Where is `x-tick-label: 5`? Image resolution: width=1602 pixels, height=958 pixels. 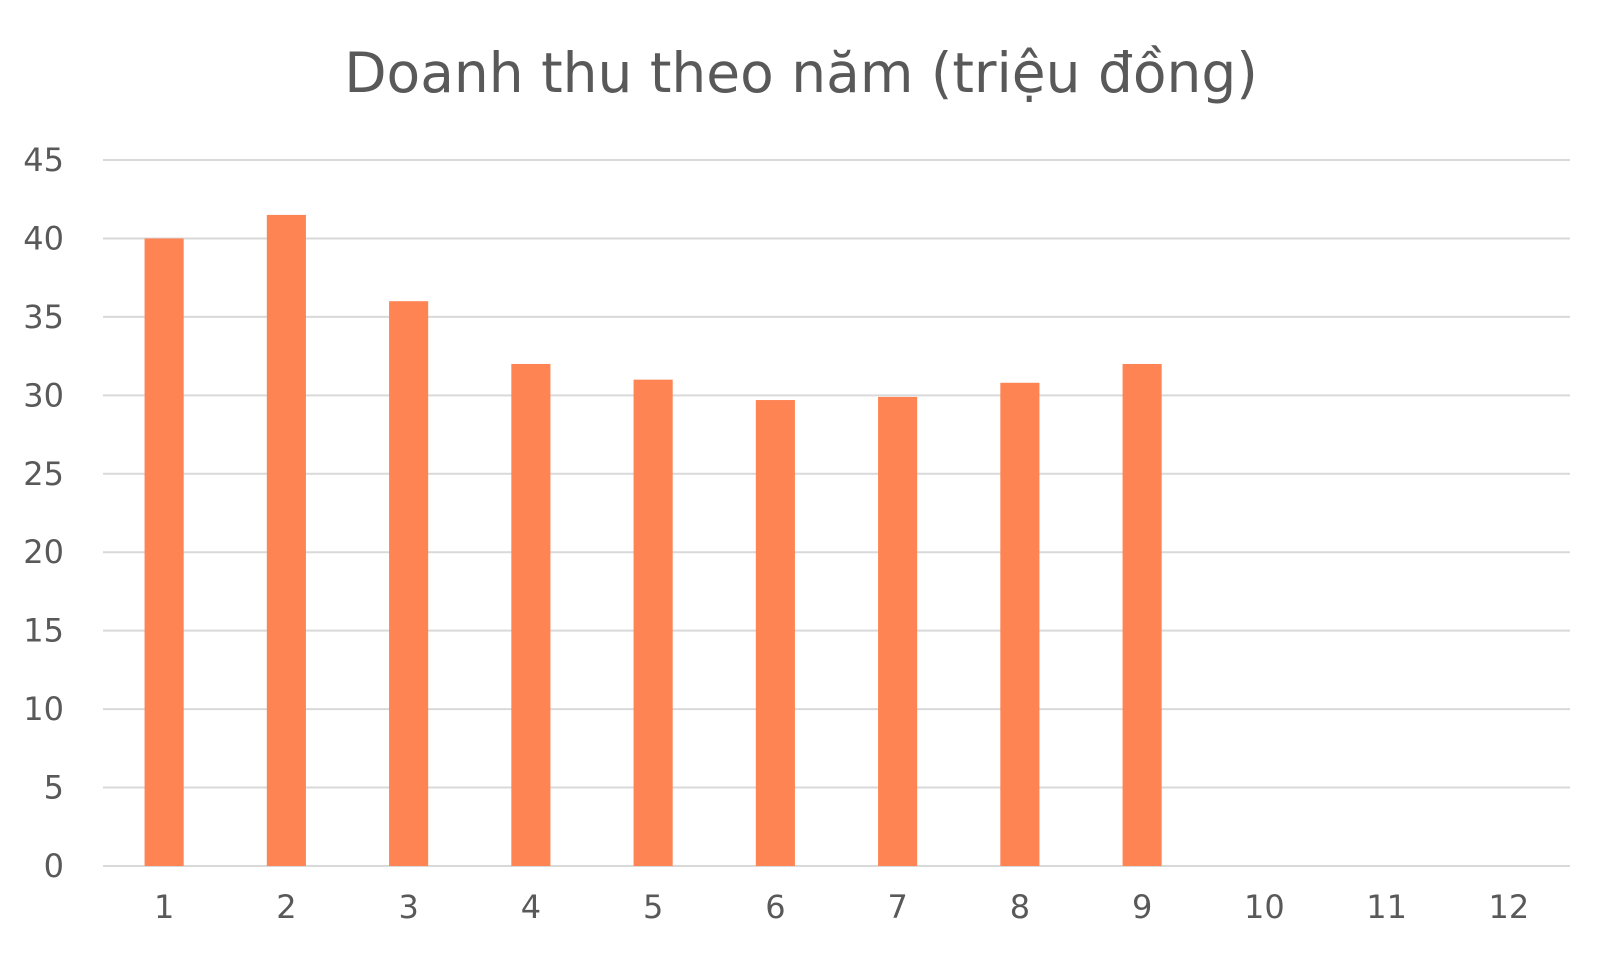 x-tick-label: 5 is located at coordinates (653, 907).